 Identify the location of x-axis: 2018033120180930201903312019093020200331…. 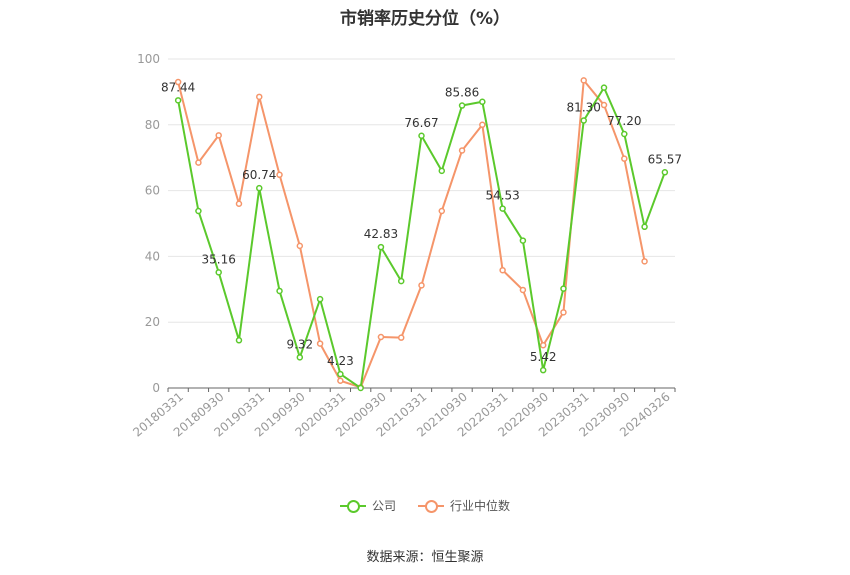
(403, 413).